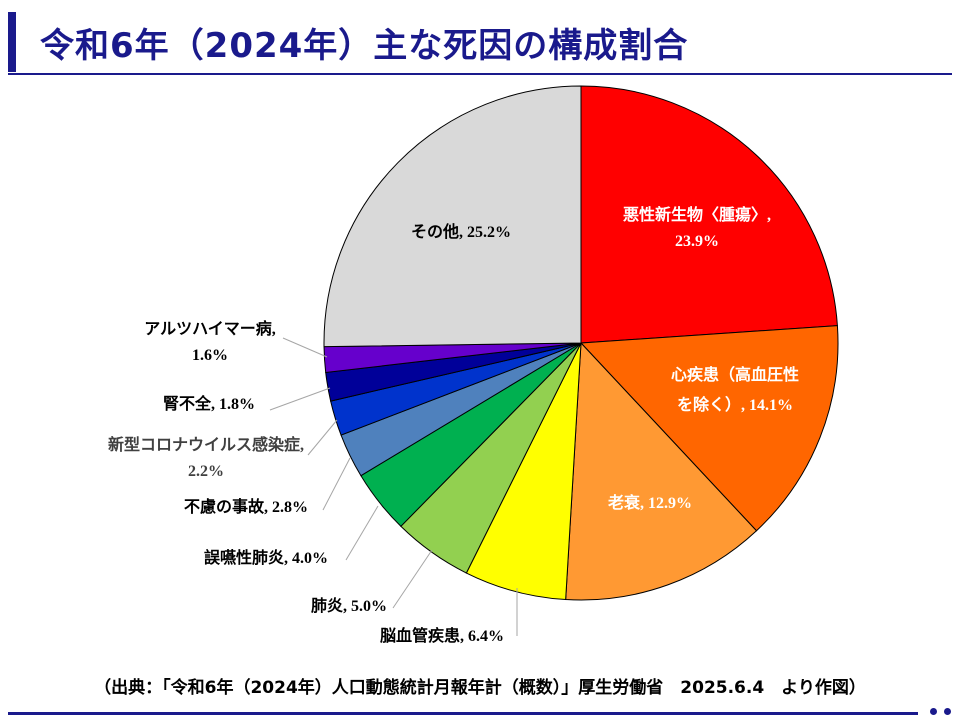  What do you see at coordinates (649, 502) in the screenshot?
I see `slice-label: 老衰, 12.9%` at bounding box center [649, 502].